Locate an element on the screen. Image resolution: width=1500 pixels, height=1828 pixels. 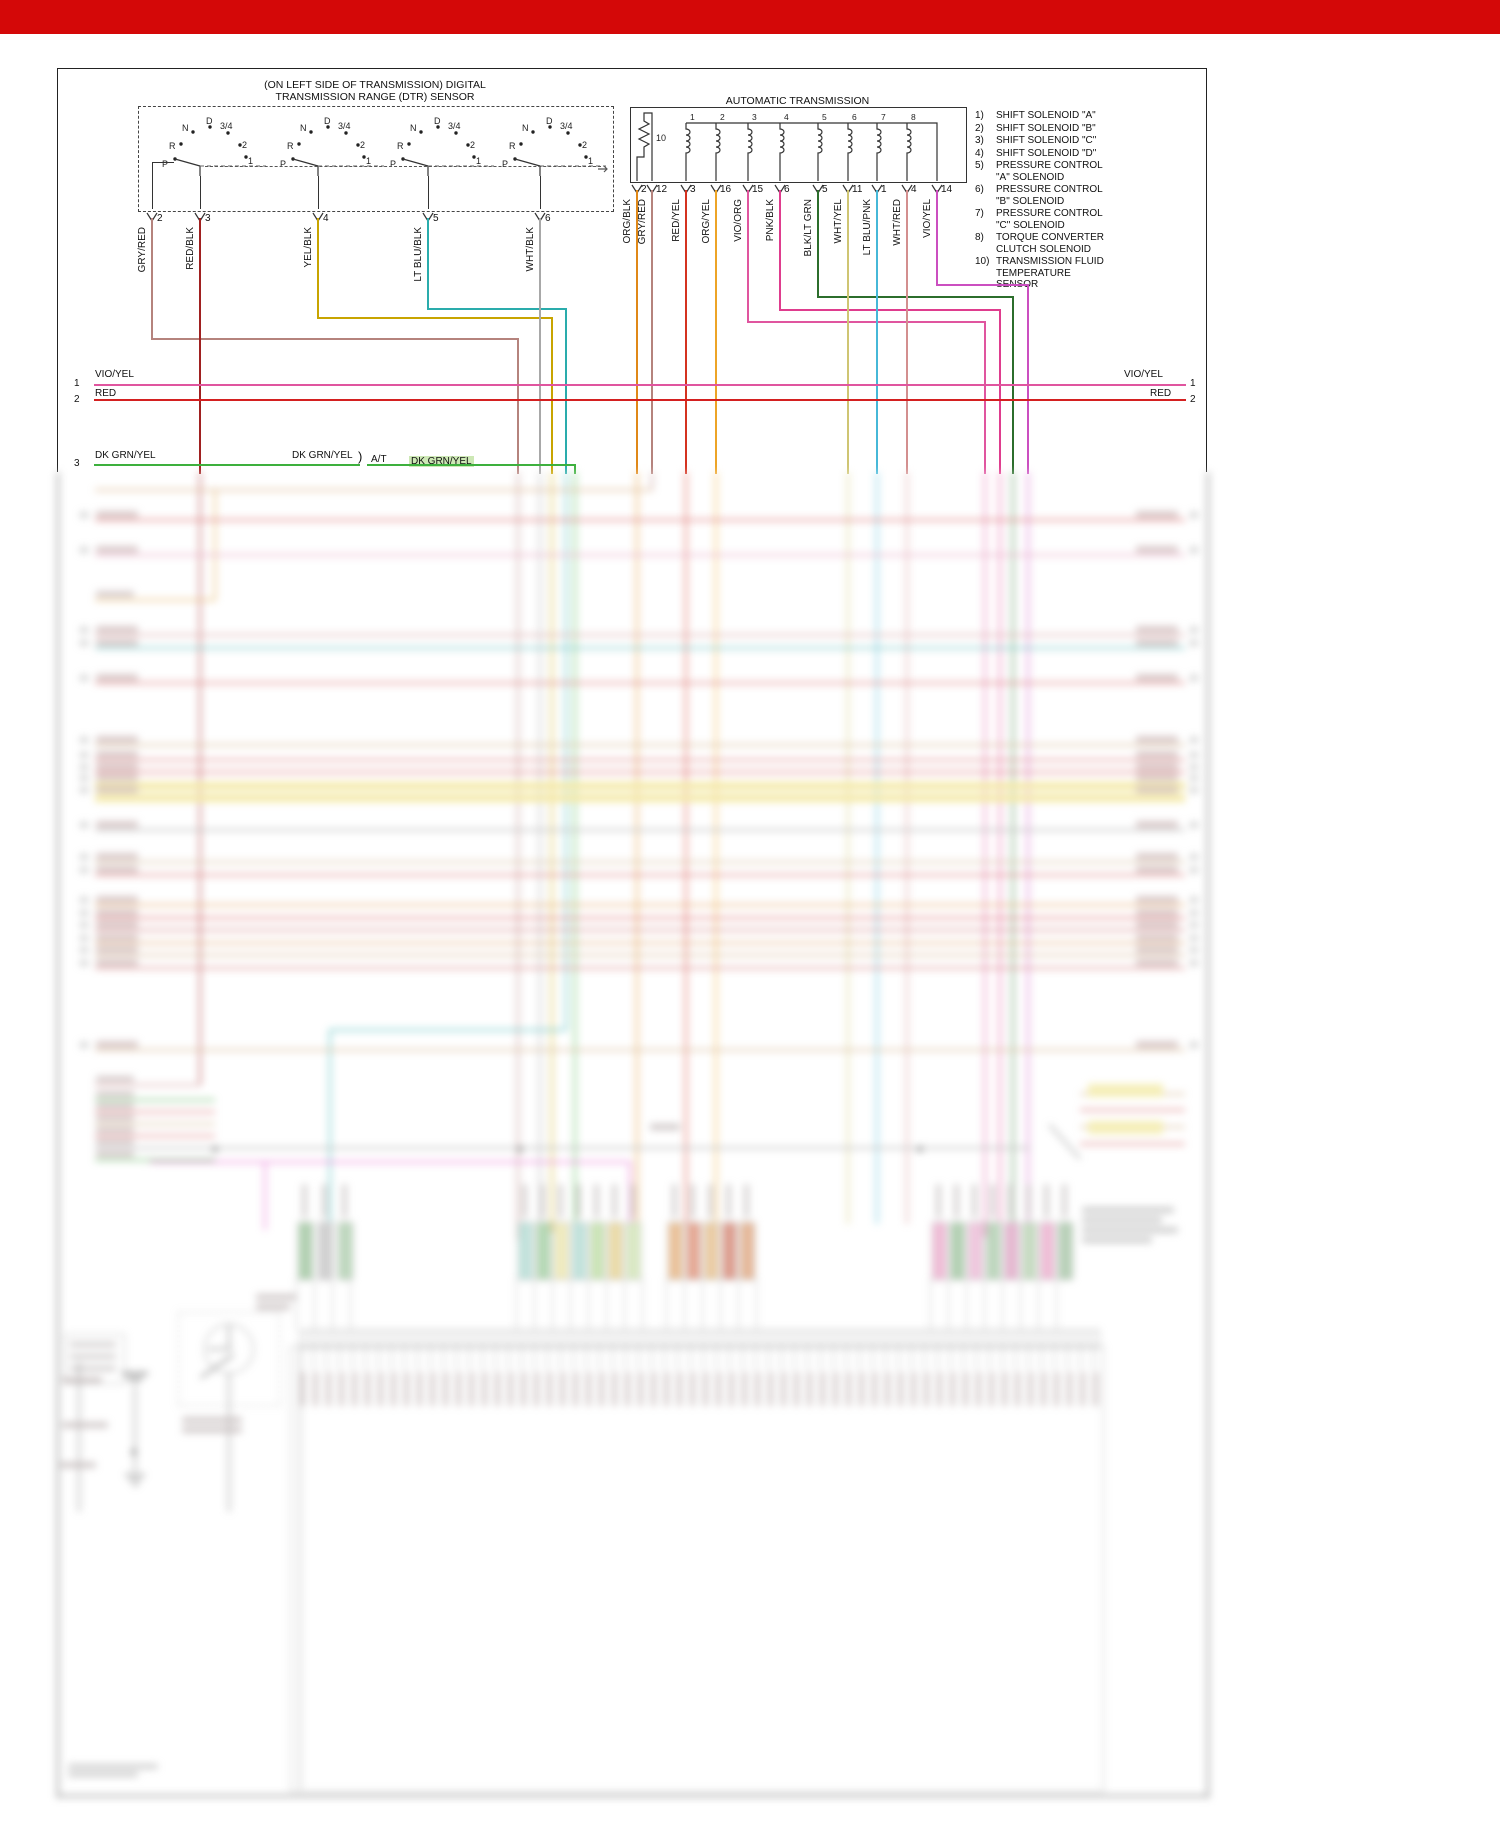
dtr-linkage-arrow-icon is located at coordinates (604, 167).